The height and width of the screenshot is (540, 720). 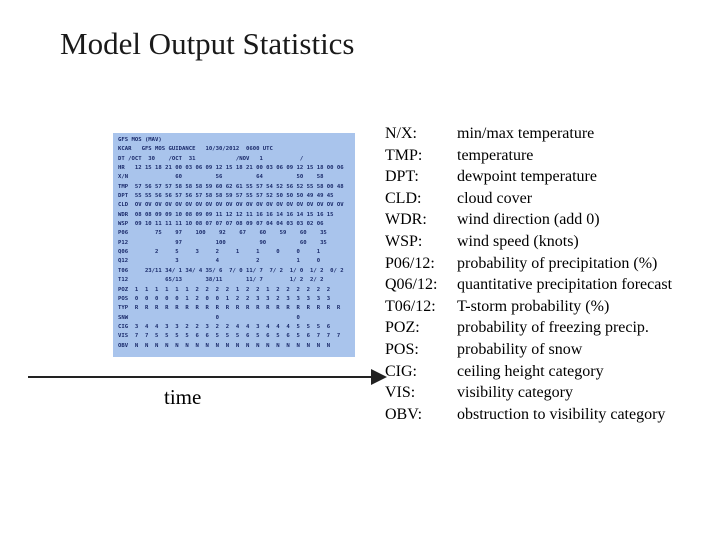 I want to click on legend-code: T06/12:, so click(x=410, y=306).